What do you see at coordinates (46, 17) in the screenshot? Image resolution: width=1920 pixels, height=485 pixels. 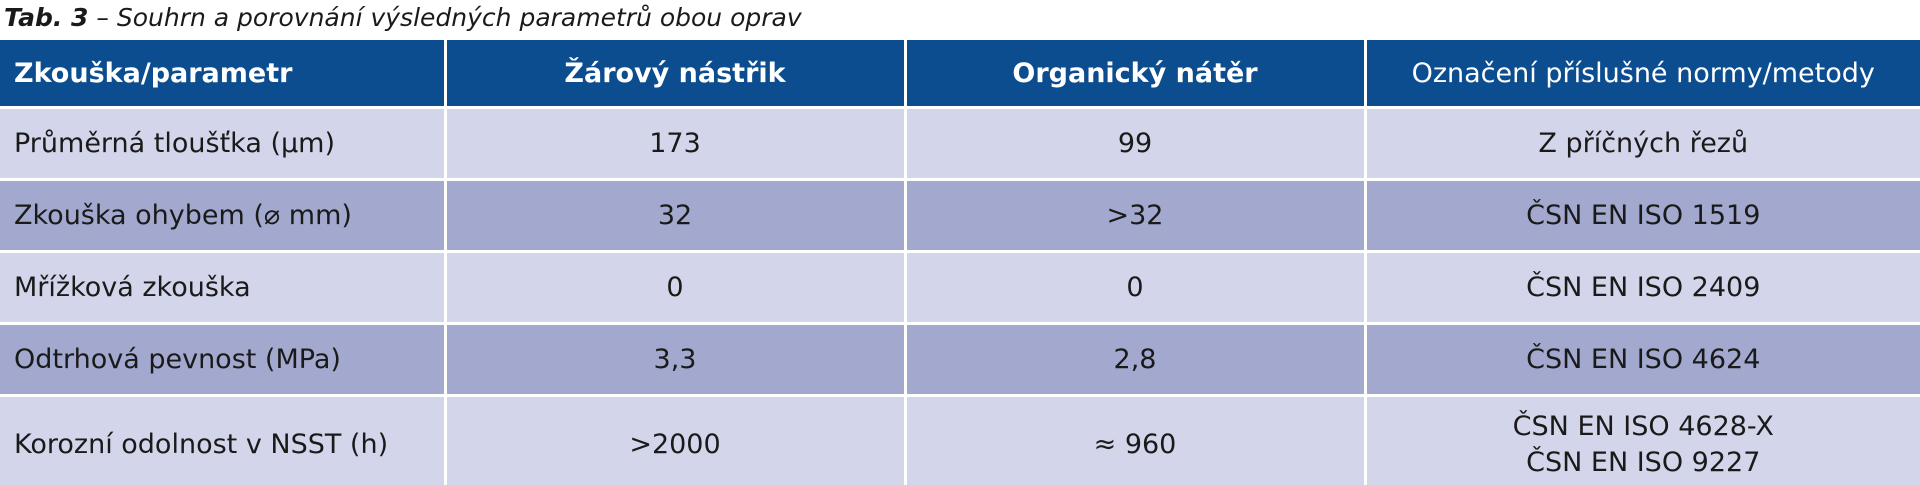 I see `table-caption-label: Tab. 3` at bounding box center [46, 17].